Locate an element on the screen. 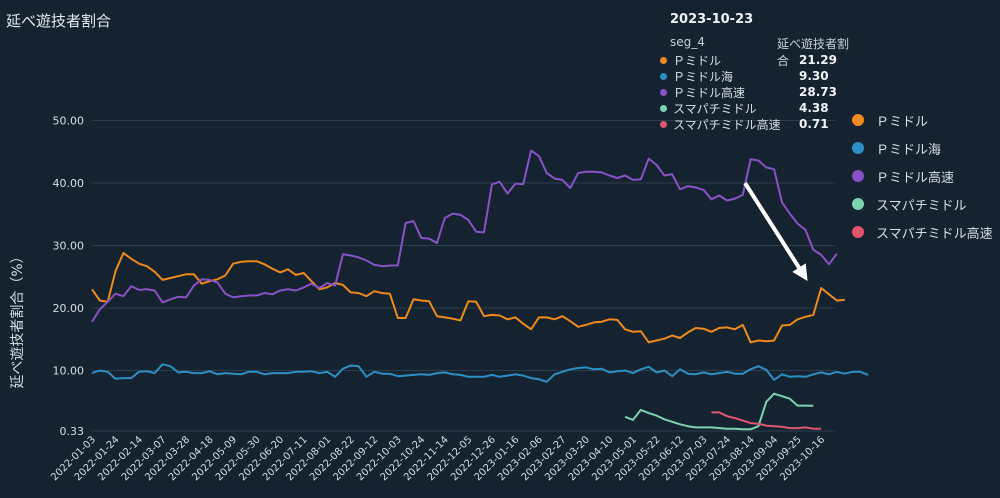  tooltip-series-name: スマパチミドル高速 is located at coordinates (727, 124).